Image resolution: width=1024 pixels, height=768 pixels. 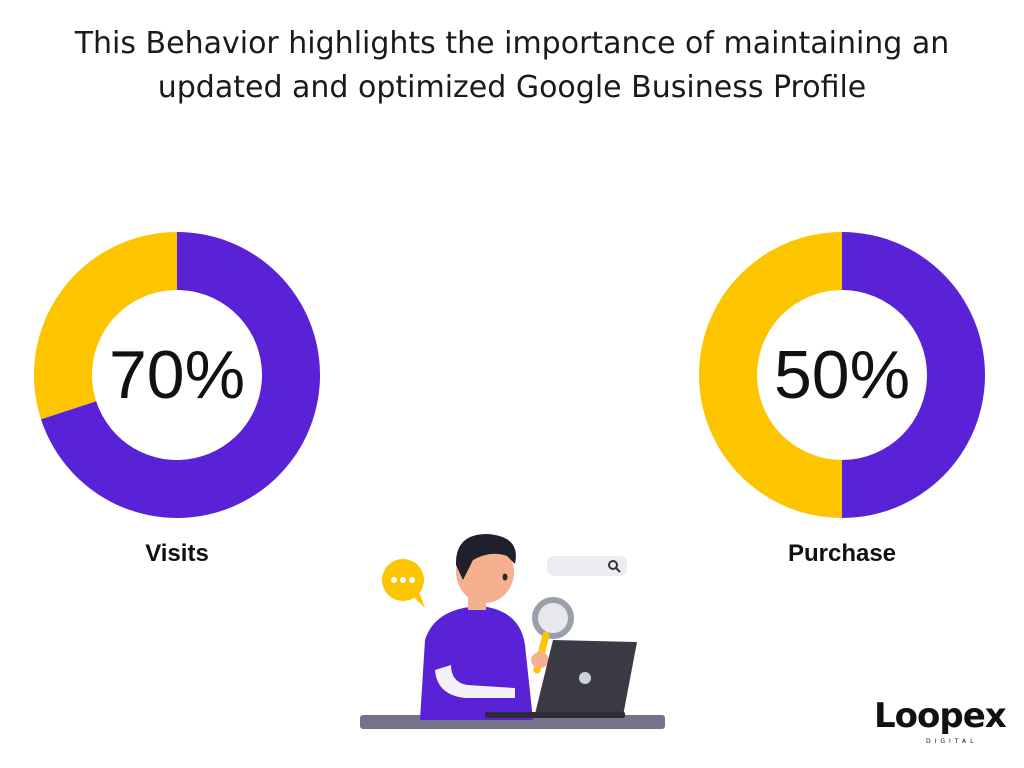 I want to click on donut-svg-visits, so click(x=177, y=375).